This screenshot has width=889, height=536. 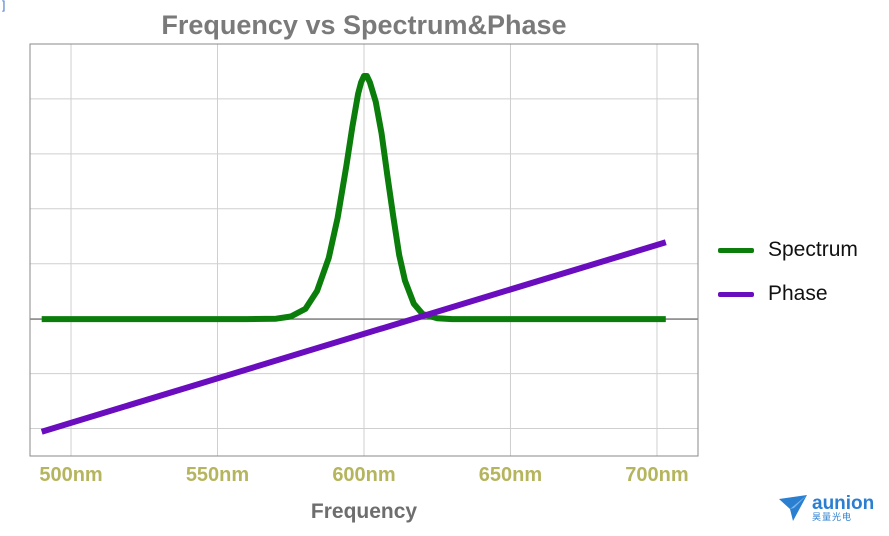 I want to click on brand-name: aunion, so click(x=843, y=503).